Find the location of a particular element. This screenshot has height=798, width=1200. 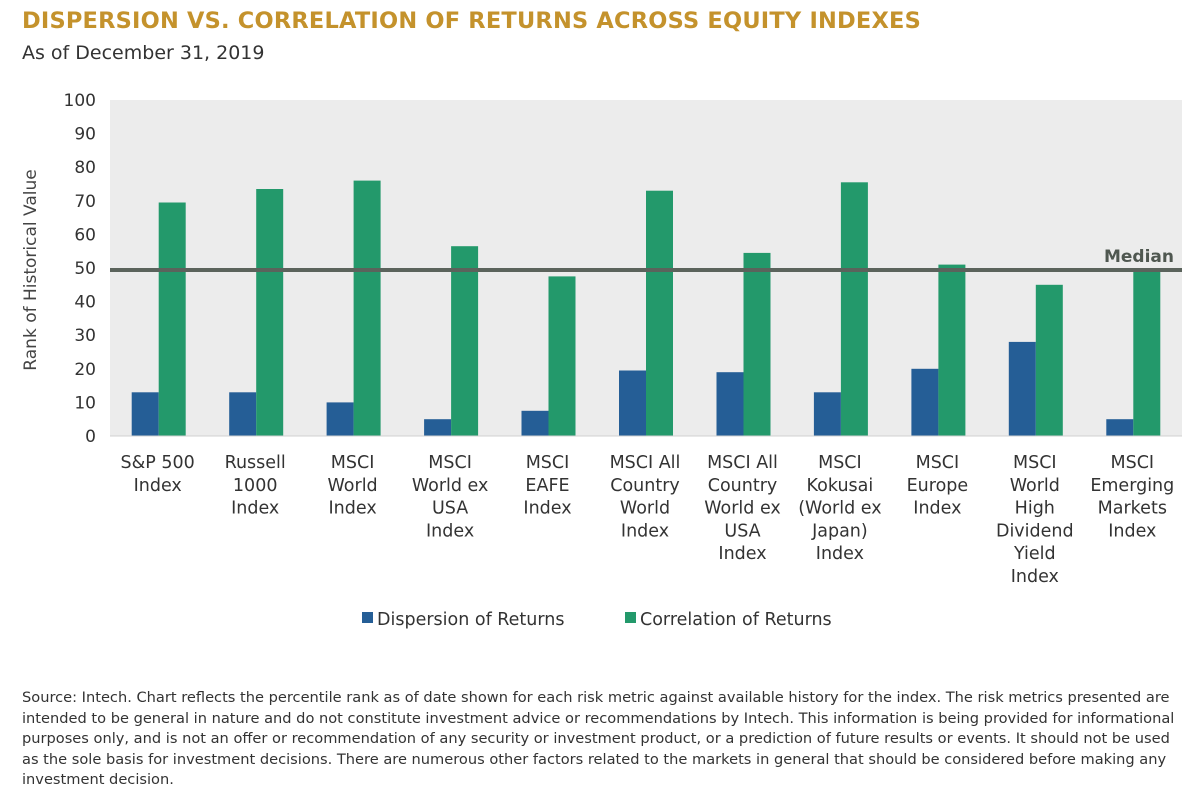

y-tick-label: 100 is located at coordinates (80, 101).